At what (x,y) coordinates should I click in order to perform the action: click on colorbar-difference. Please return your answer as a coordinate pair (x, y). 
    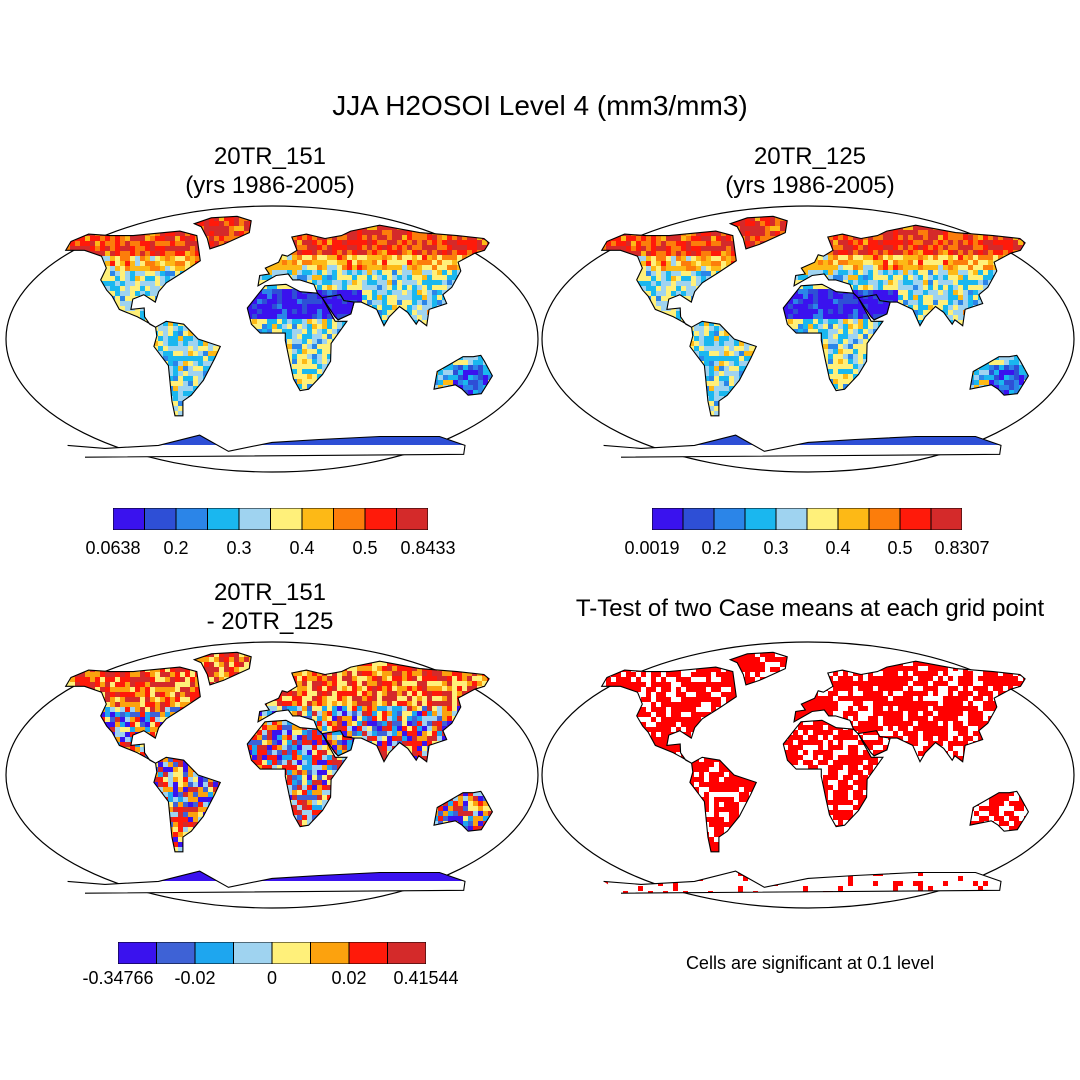
    Looking at the image, I should click on (272, 953).